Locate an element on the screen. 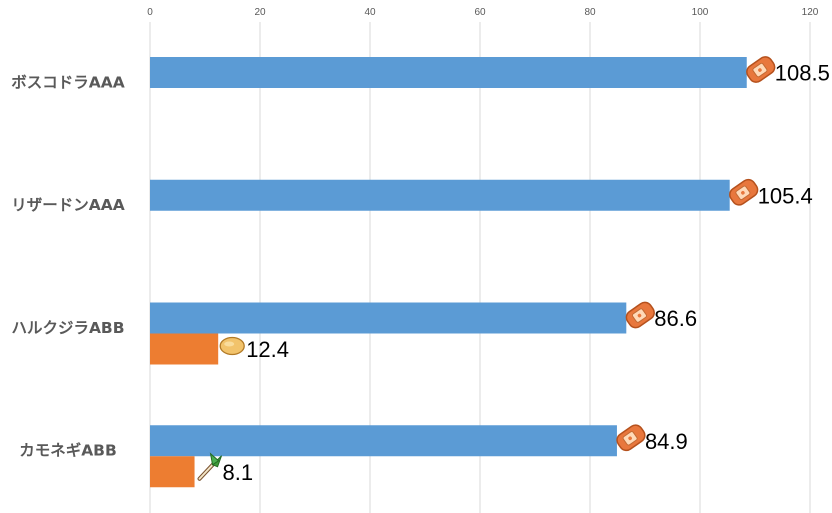 The height and width of the screenshot is (513, 832). data-label: 105.4 is located at coordinates (785, 195).